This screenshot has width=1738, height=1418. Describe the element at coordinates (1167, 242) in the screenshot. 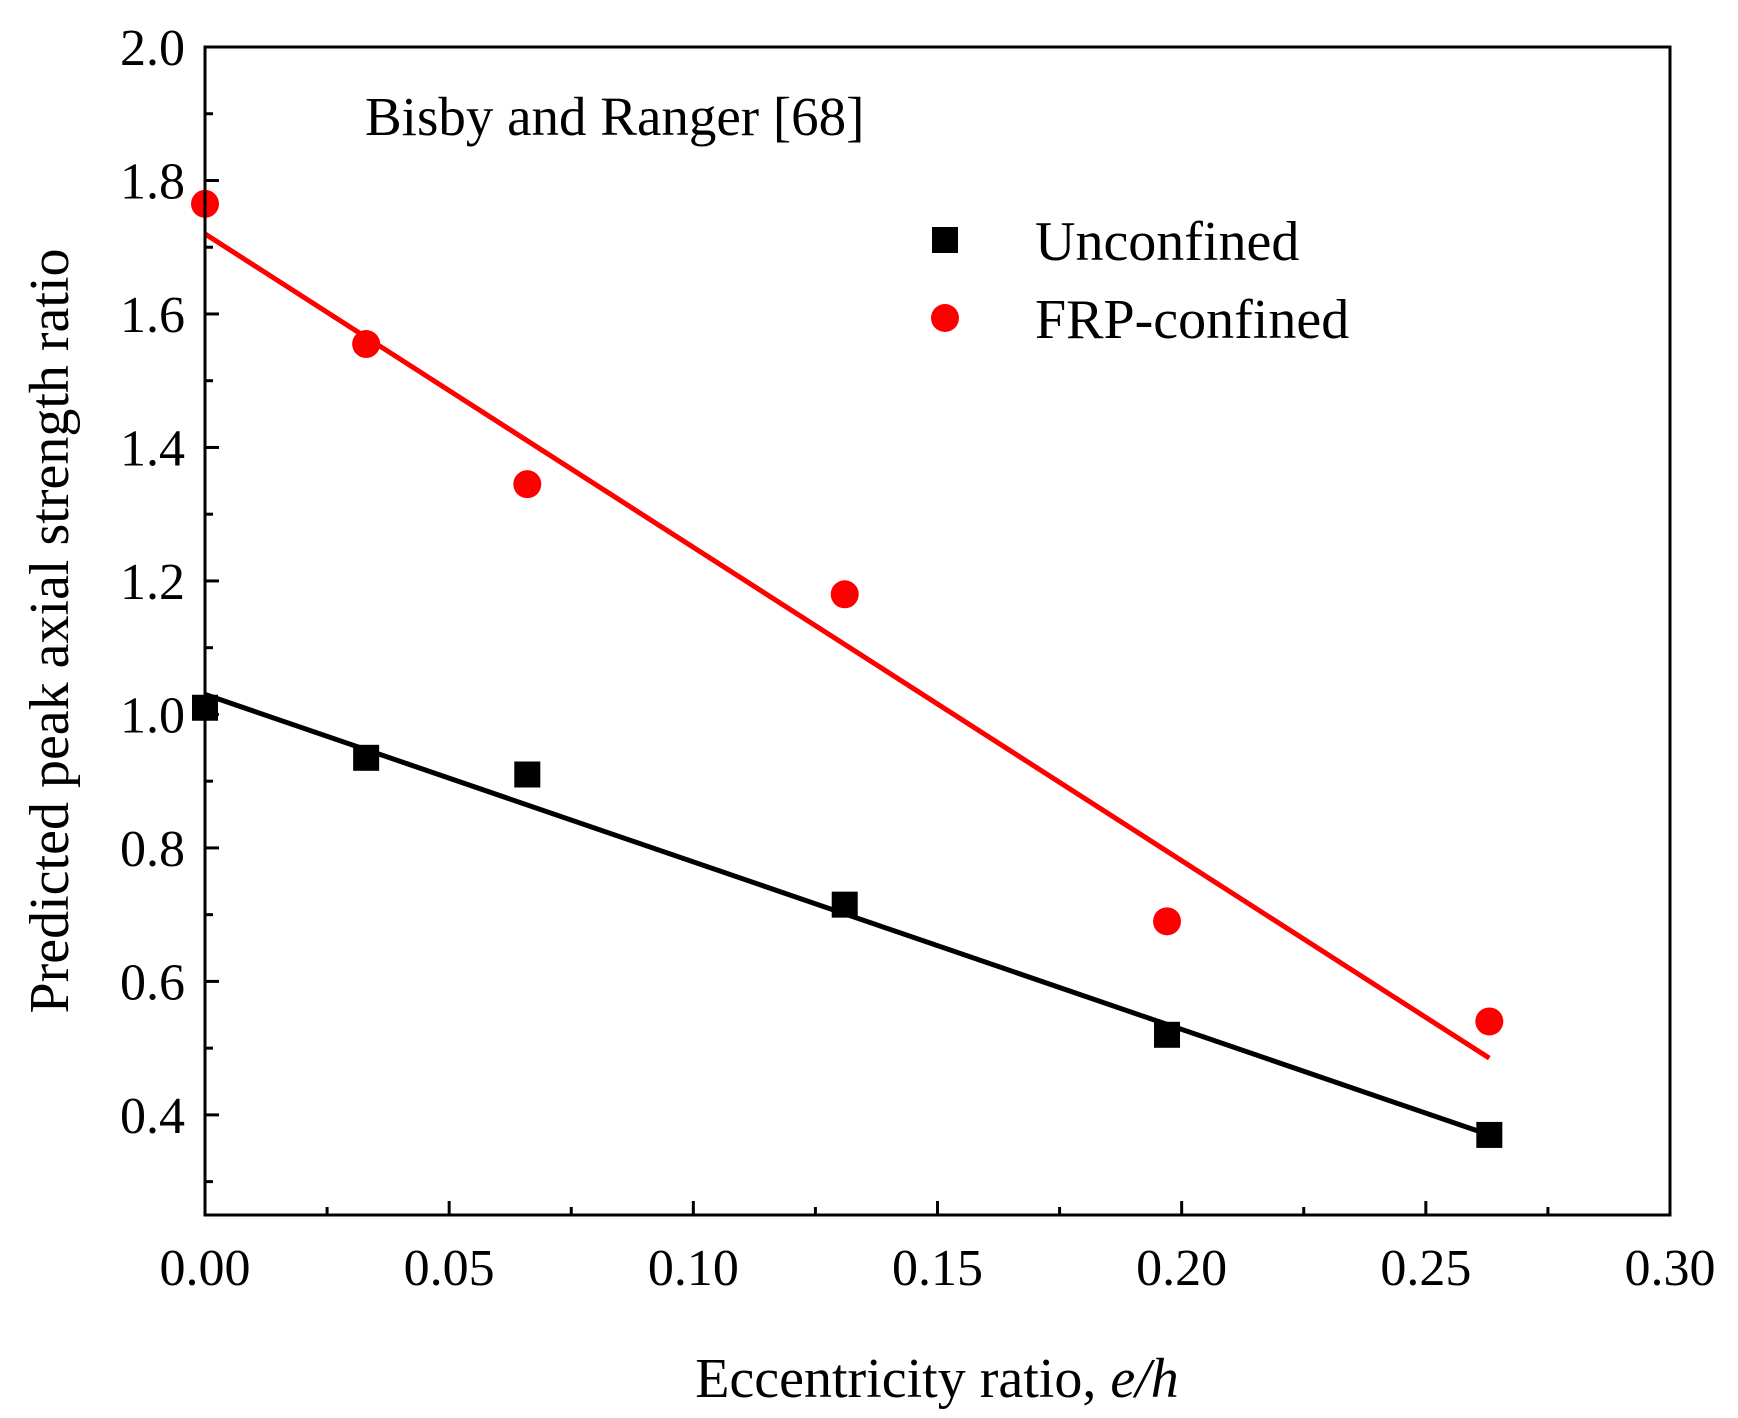

I see `legend-label-unconfined: Unconfined` at that location.